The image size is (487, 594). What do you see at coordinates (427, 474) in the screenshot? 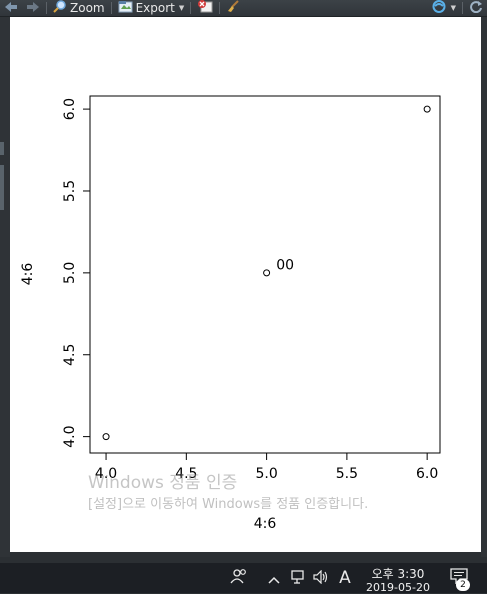
I see `x-tick-label: 6.0` at bounding box center [427, 474].